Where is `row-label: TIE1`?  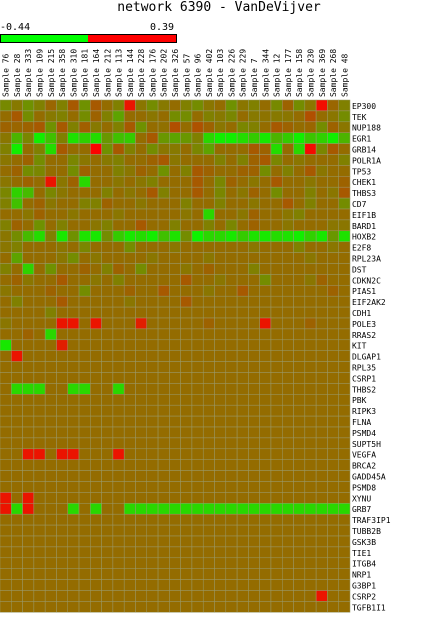
row-label: TIE1 is located at coordinates (361, 553).